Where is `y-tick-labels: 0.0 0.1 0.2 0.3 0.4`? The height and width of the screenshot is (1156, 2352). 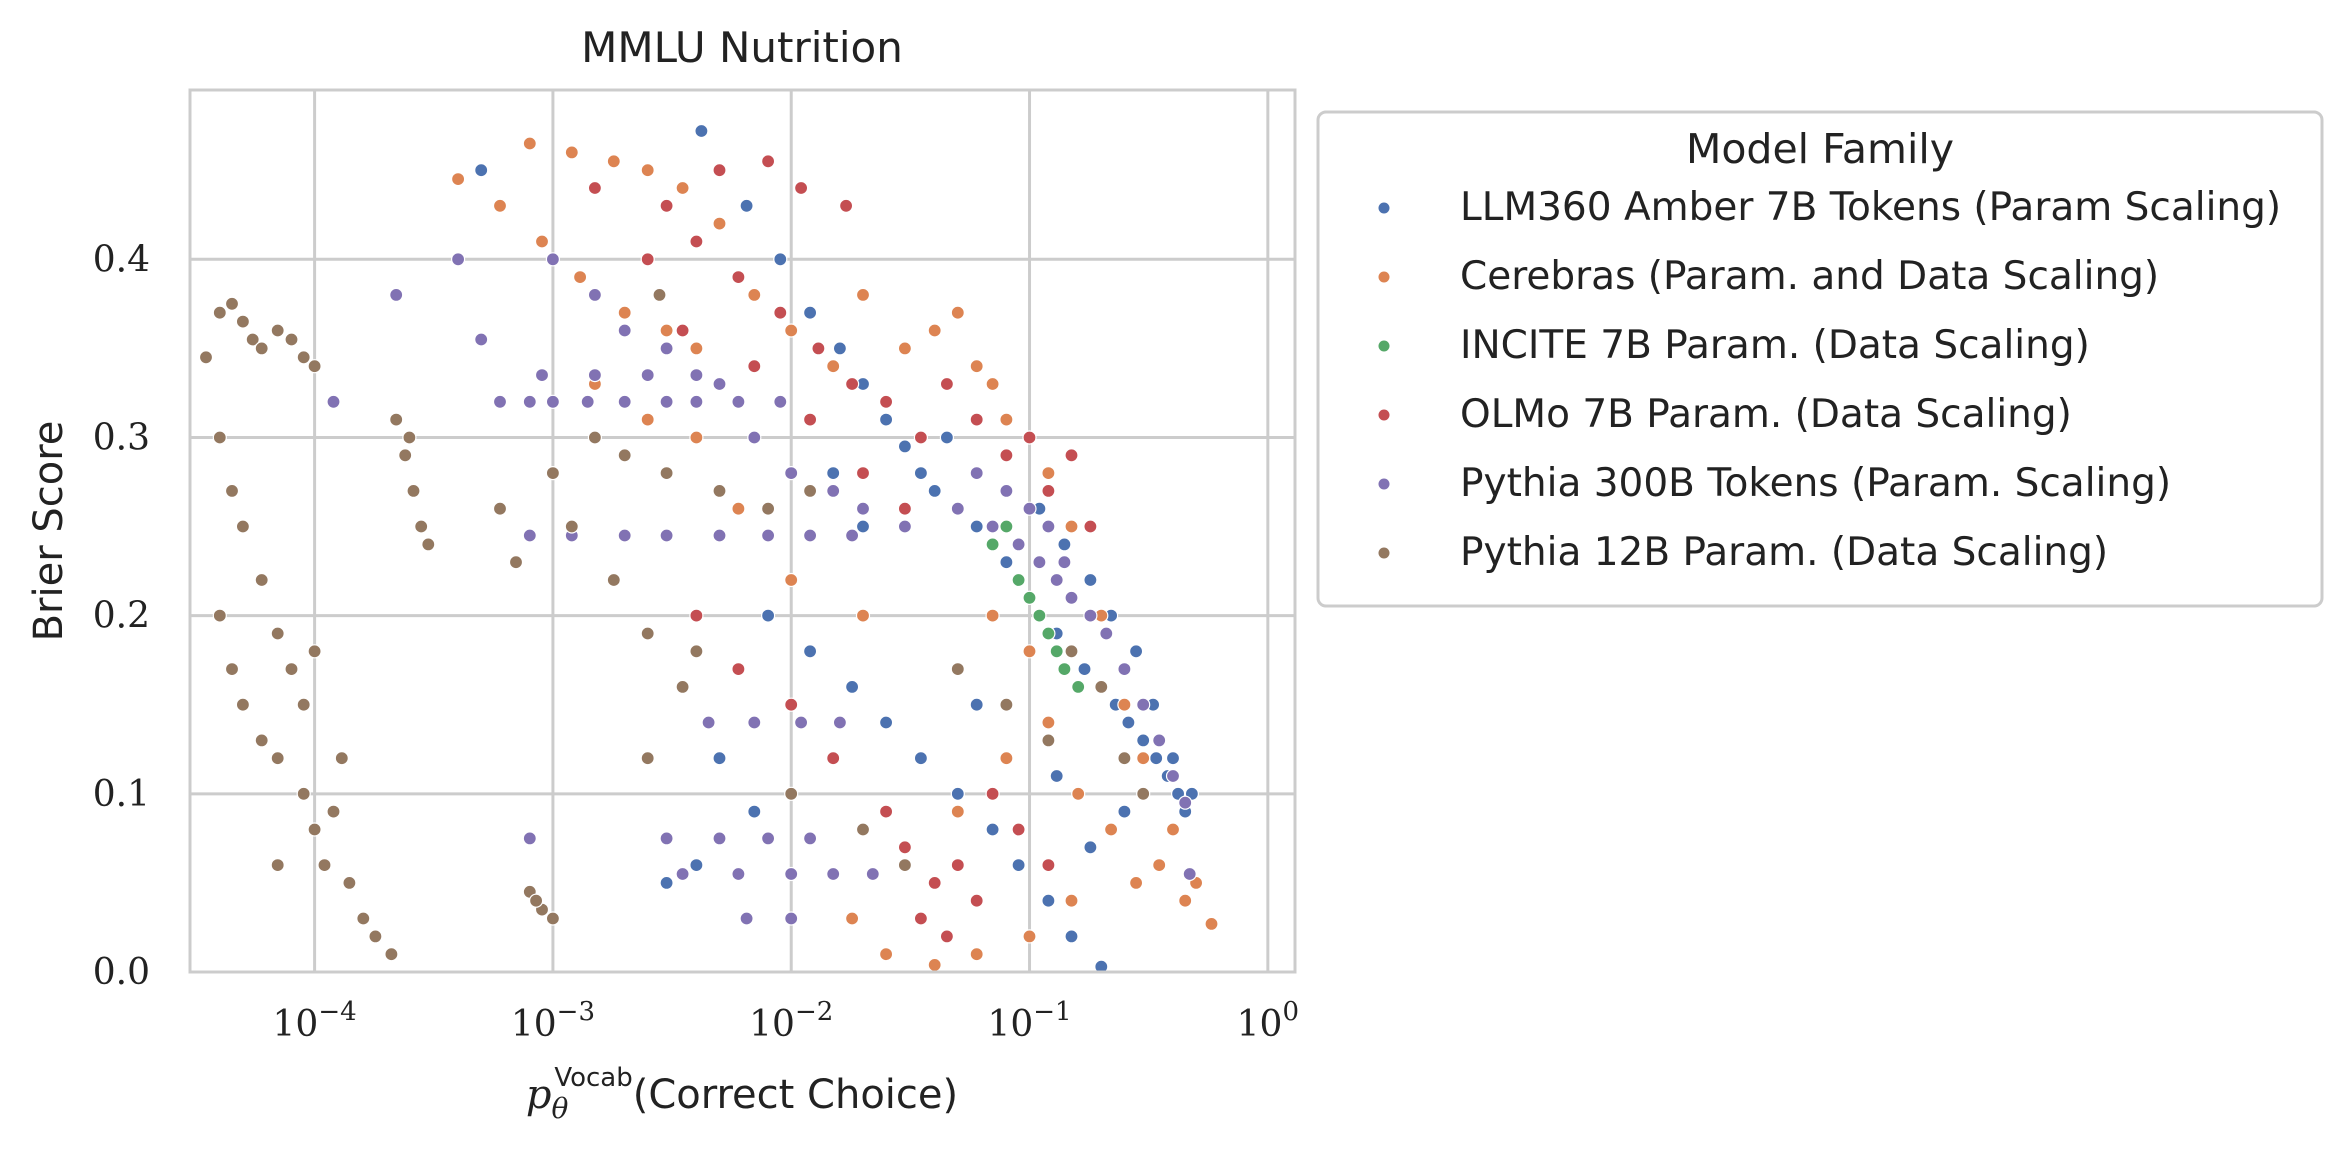 y-tick-labels: 0.0 0.1 0.2 0.3 0.4 is located at coordinates (121, 616).